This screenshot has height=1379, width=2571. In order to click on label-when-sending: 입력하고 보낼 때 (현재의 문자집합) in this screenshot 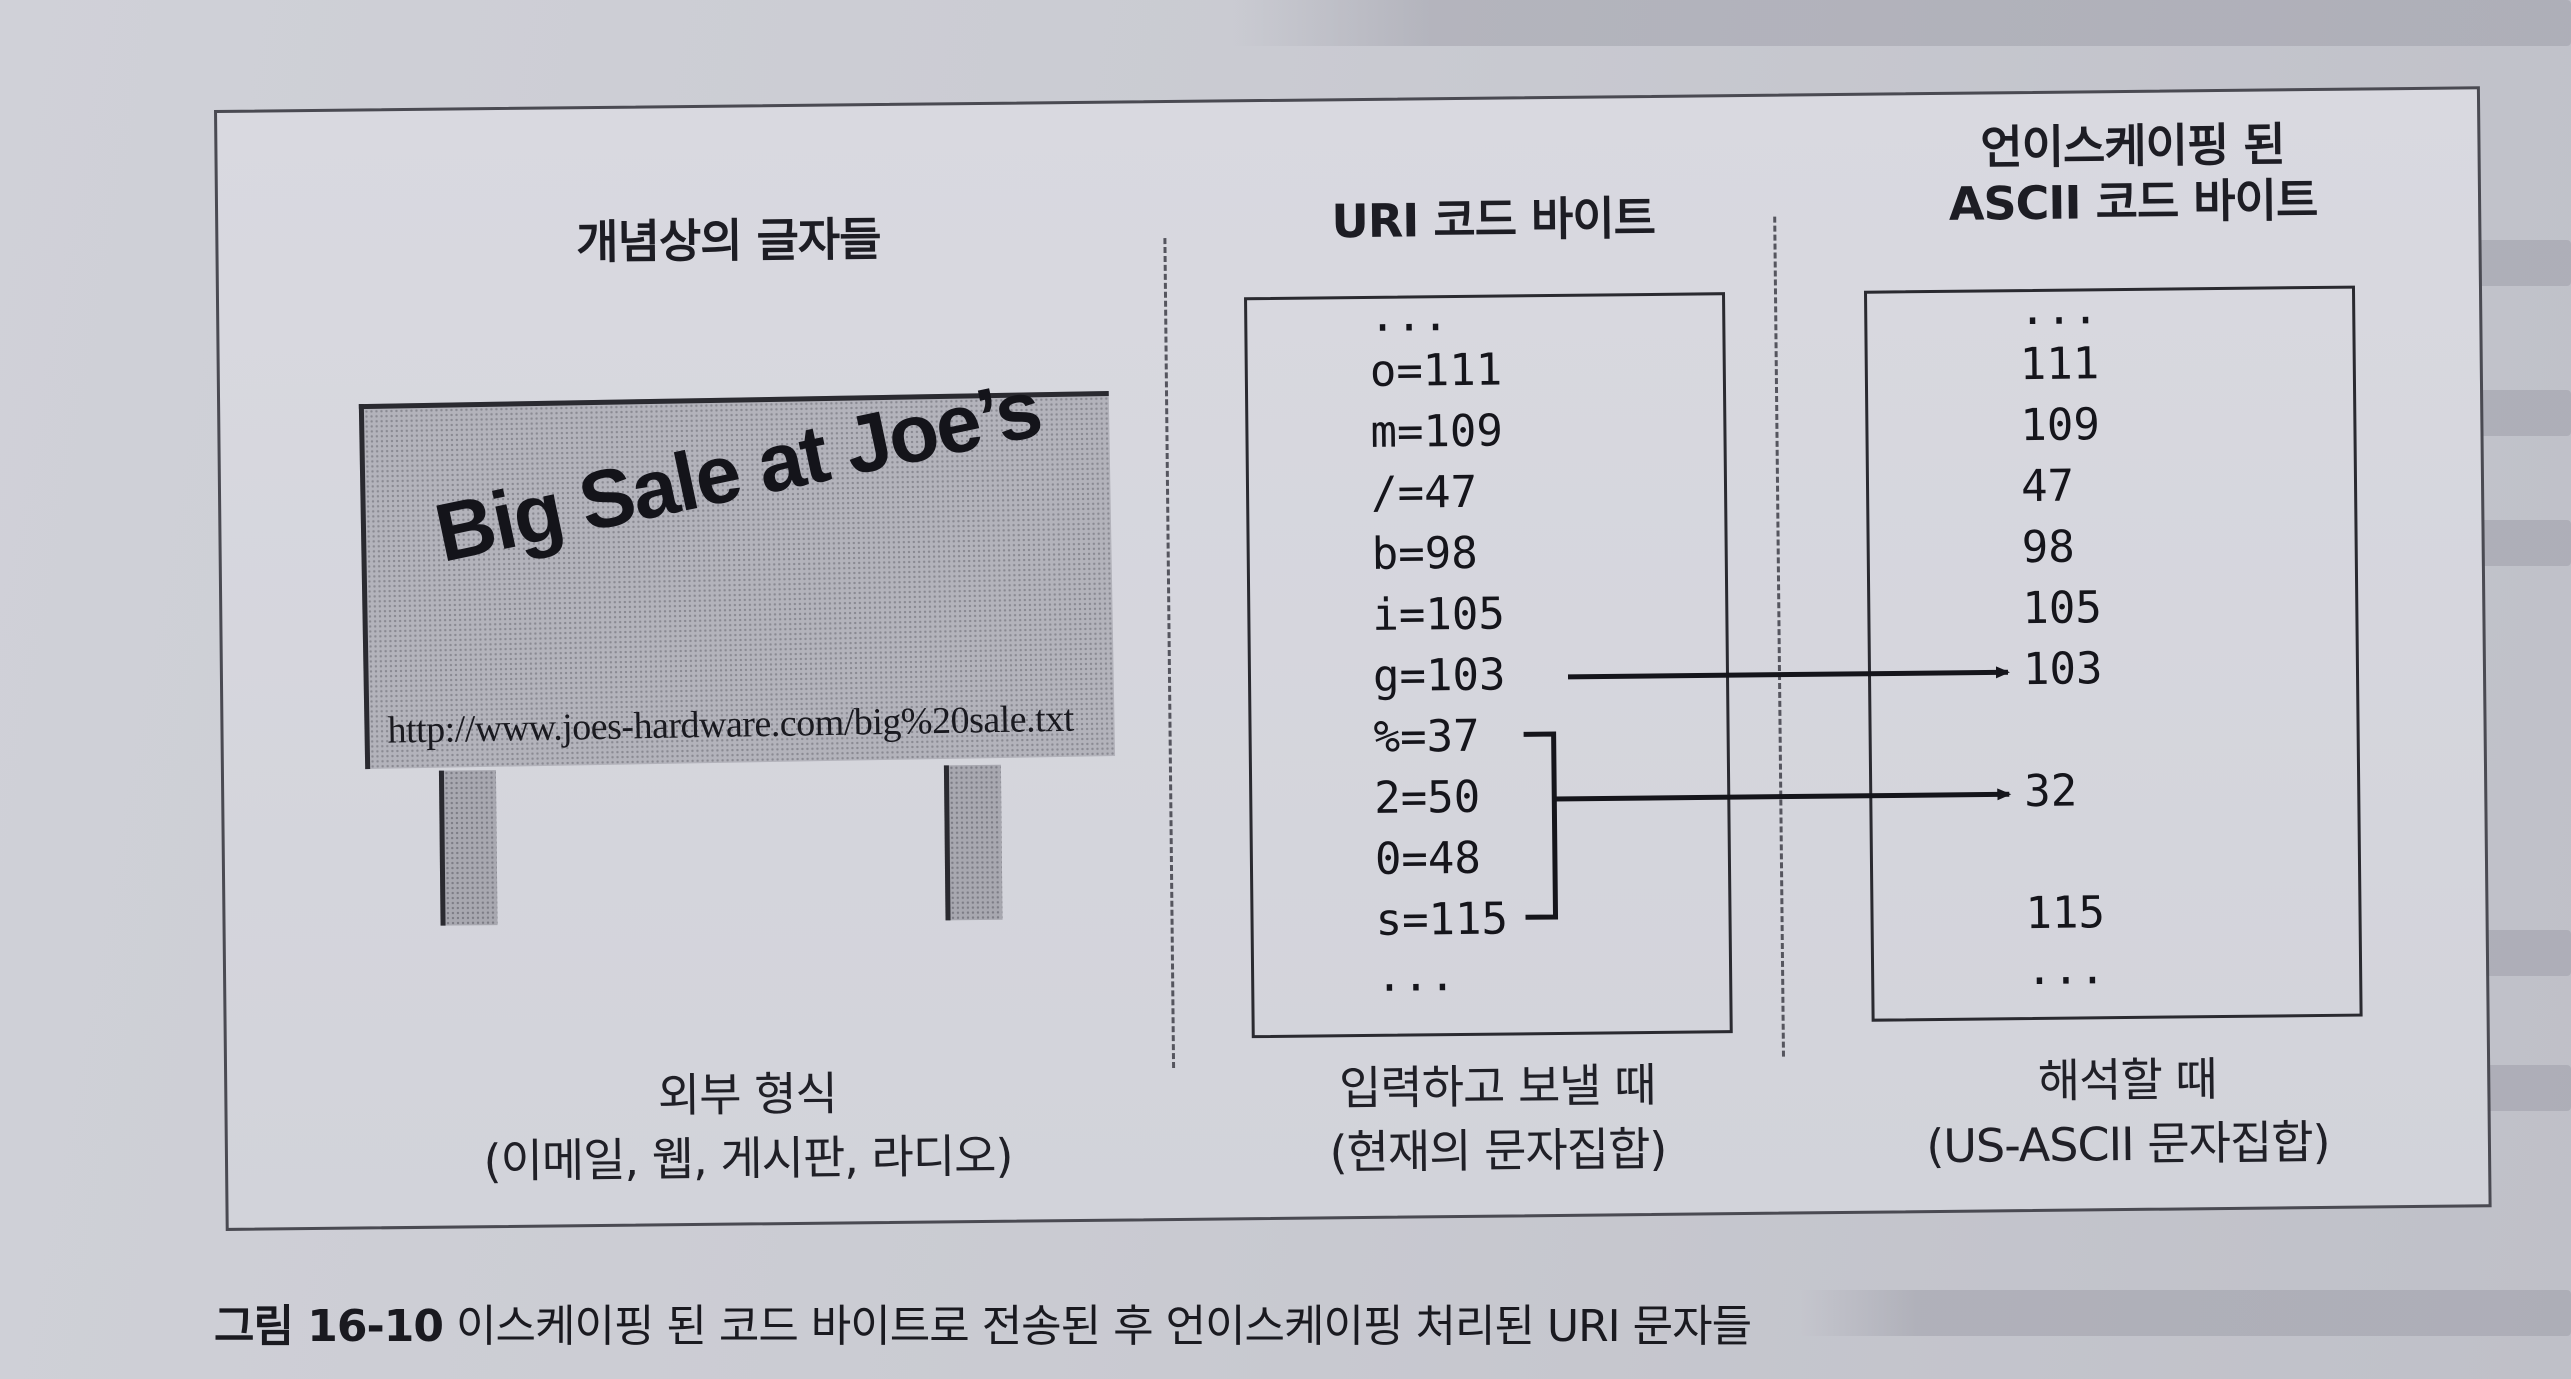, I will do `click(1497, 1118)`.